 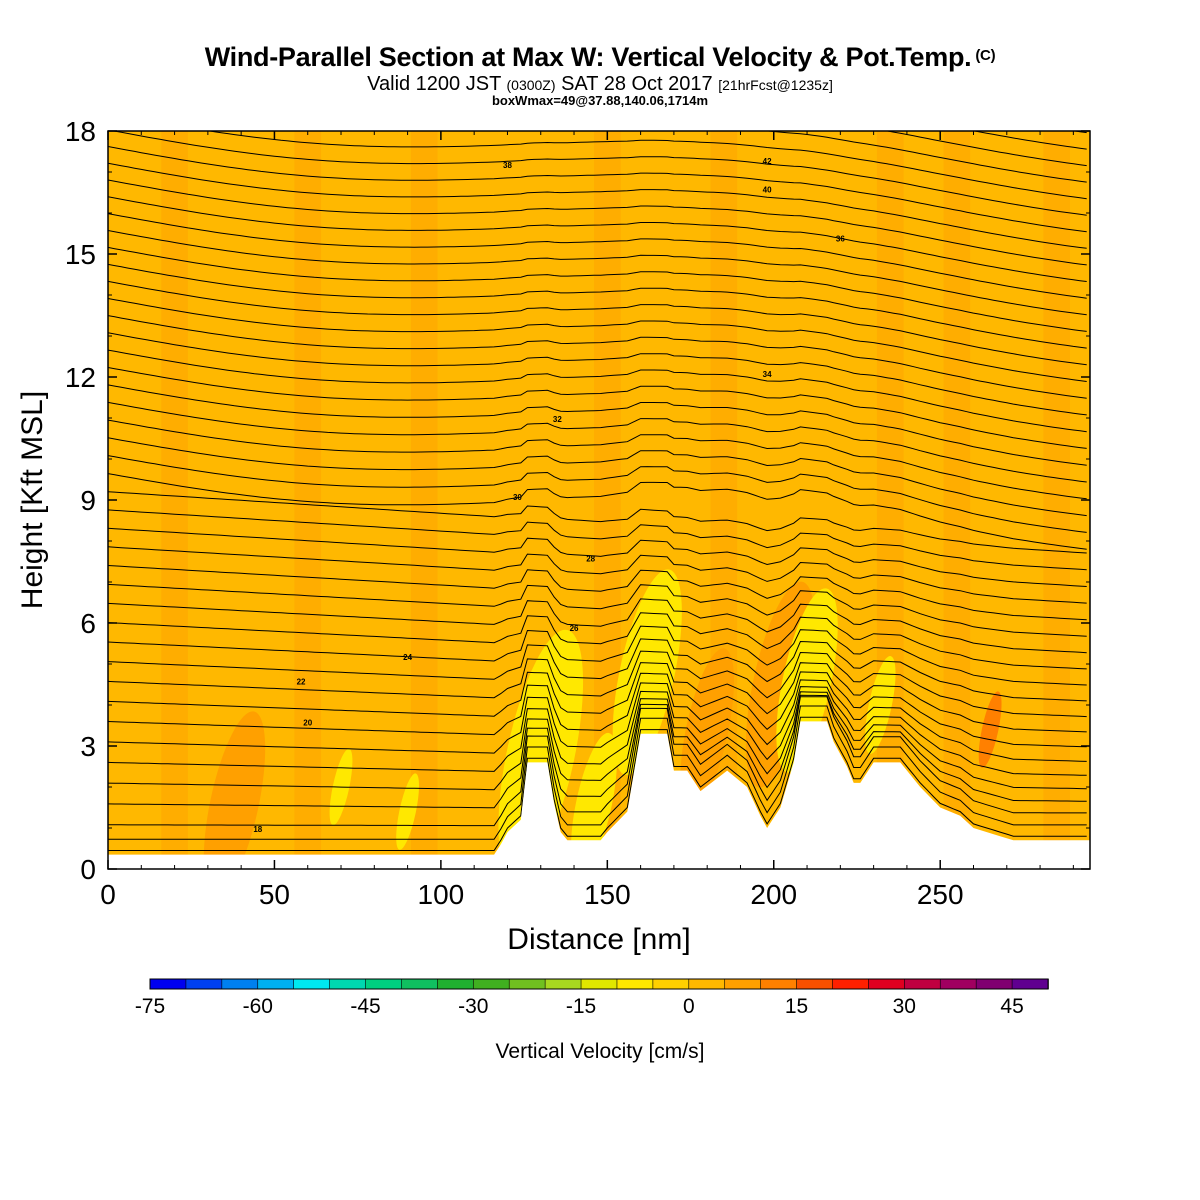 I want to click on theta-label: 28, so click(x=590, y=559).